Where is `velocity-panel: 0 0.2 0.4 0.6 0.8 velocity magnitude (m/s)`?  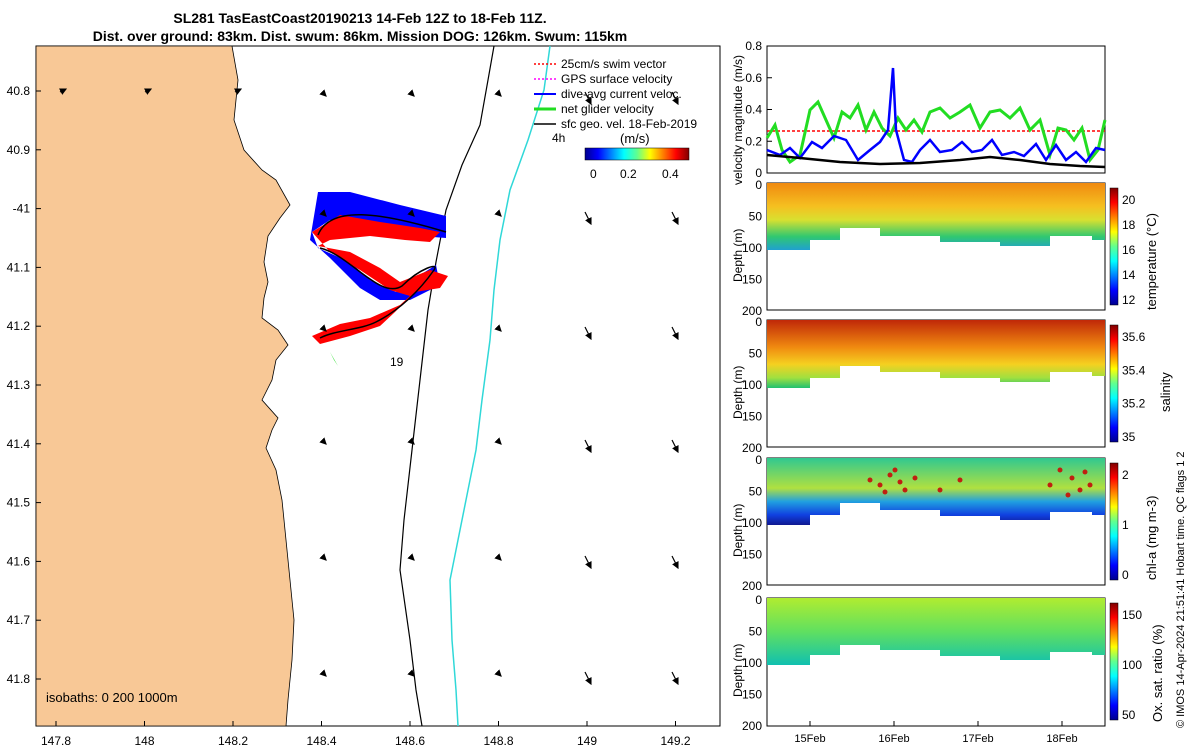
velocity-panel: 0 0.2 0.4 0.6 0.8 velocity magnitude (m/s) is located at coordinates (919, 112).